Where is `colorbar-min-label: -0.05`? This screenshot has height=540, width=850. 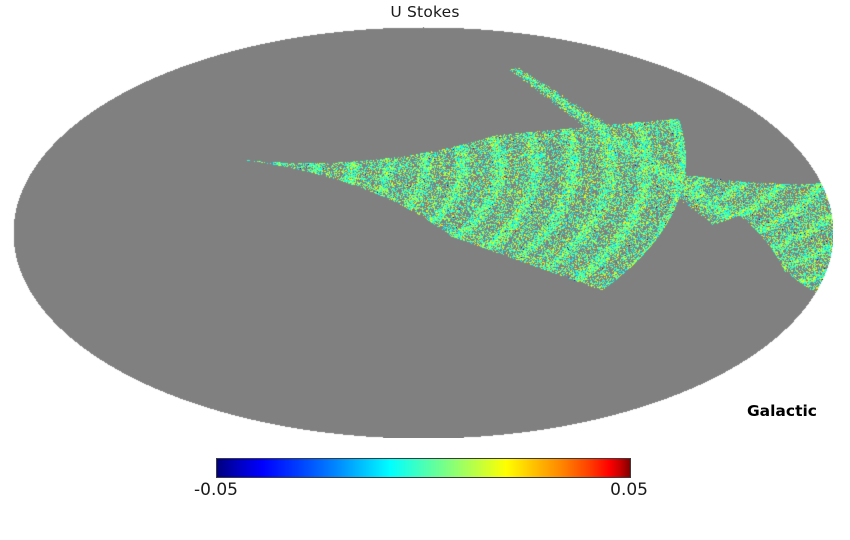 colorbar-min-label: -0.05 is located at coordinates (216, 490).